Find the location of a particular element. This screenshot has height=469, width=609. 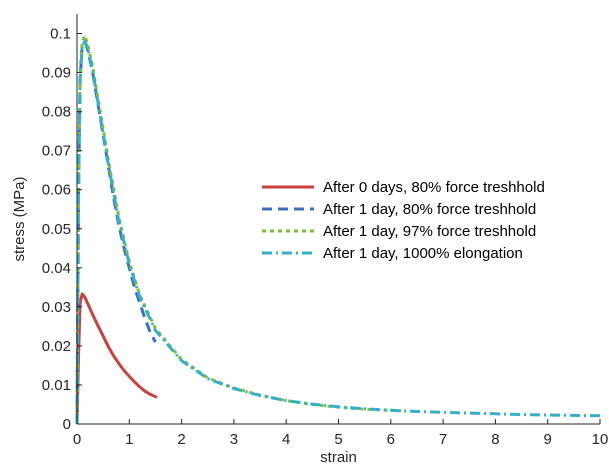

legend-label-1: After 0 days, 80% force treshhold is located at coordinates (434, 187).